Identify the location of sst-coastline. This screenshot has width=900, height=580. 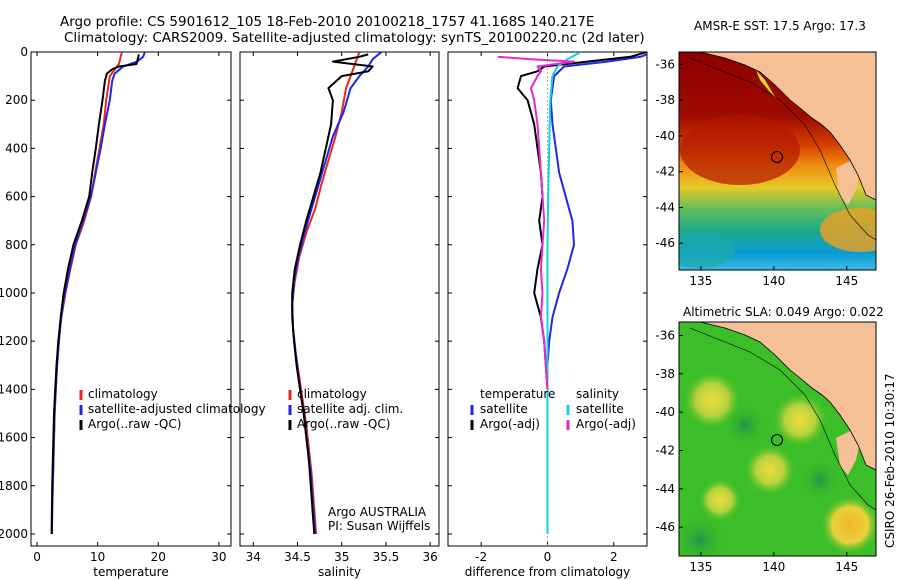
(787, 126).